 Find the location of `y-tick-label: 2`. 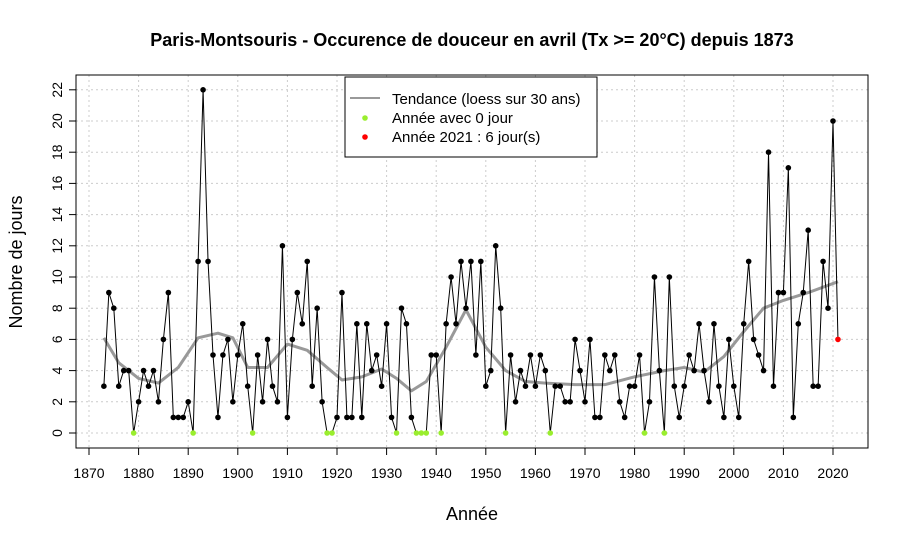

y-tick-label: 2 is located at coordinates (57, 402).